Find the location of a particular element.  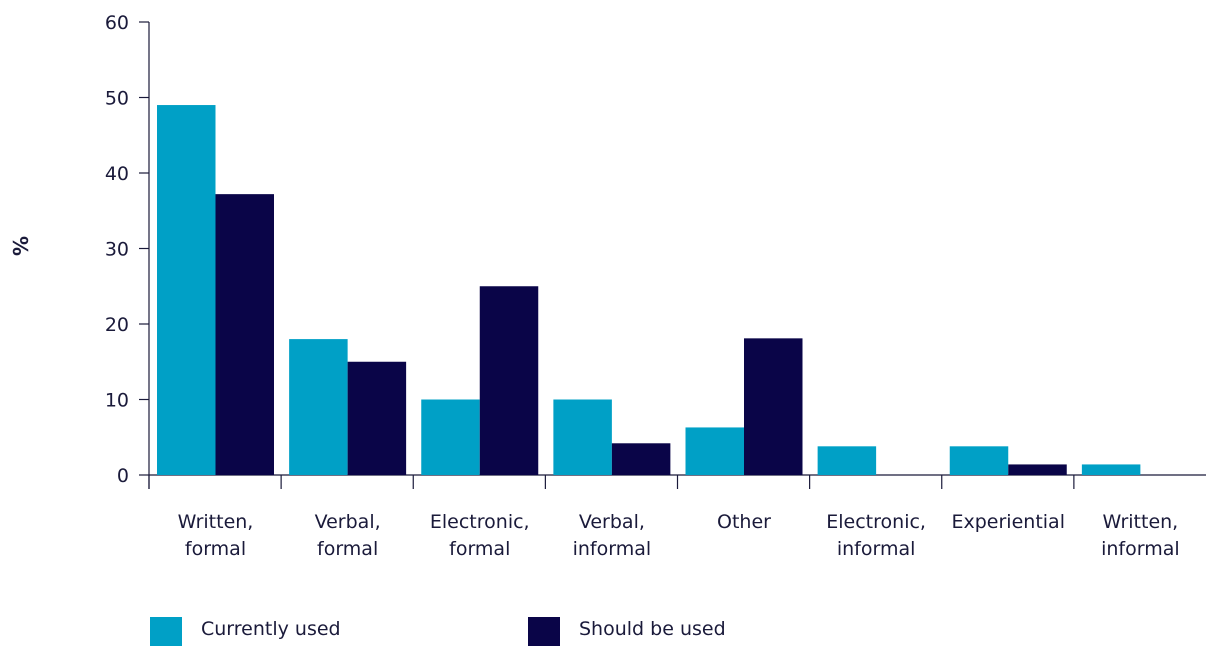

x-tick-label: Verbal, informal is located at coordinates (612, 535).